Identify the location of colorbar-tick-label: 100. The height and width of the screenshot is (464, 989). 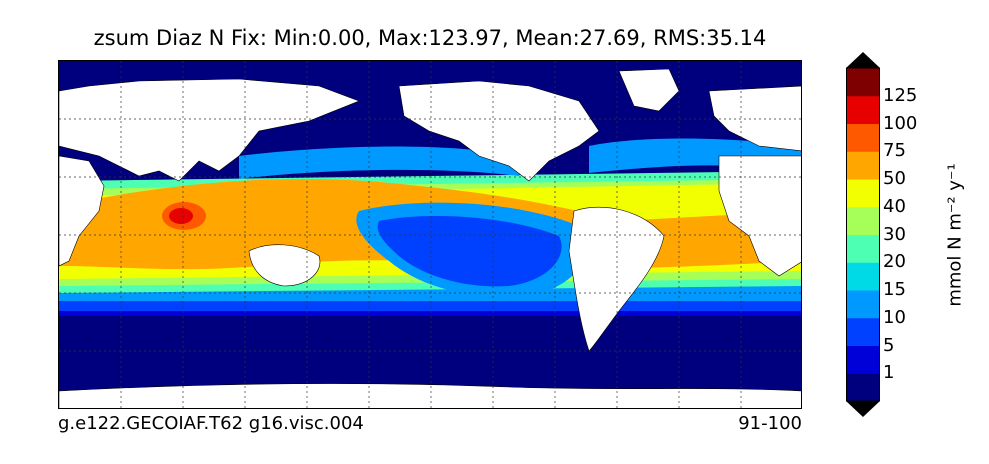
(900, 123).